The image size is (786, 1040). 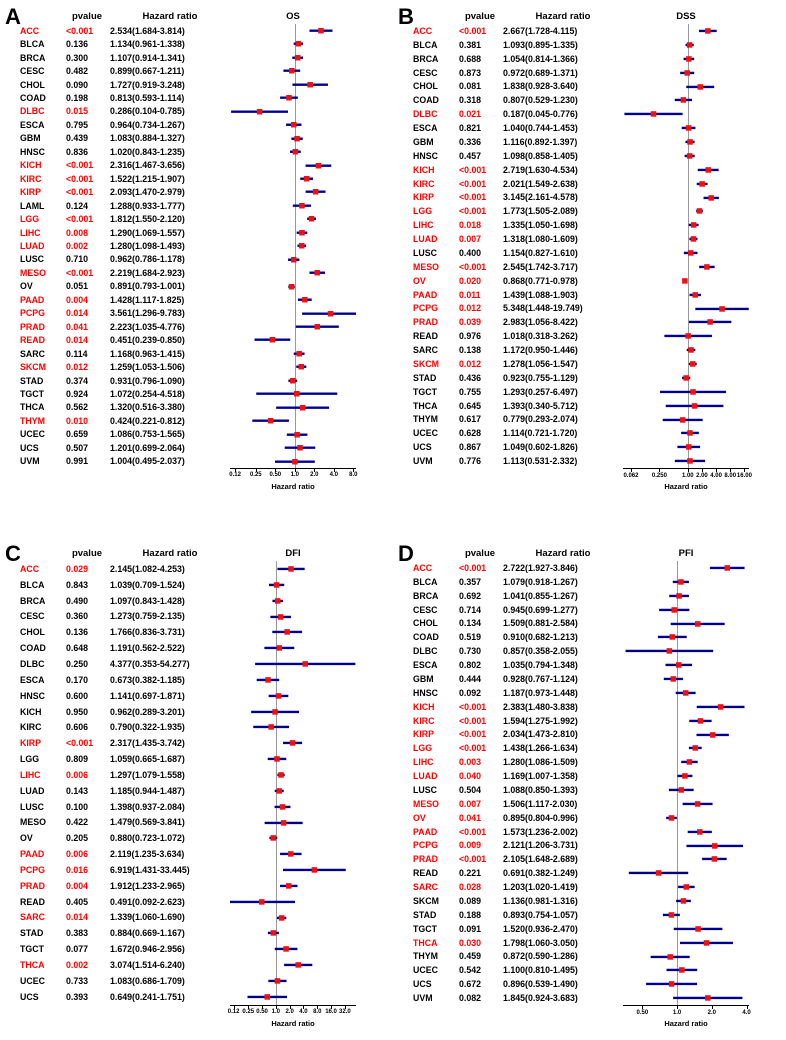 I want to click on cancer-label: THCA, so click(x=425, y=942).